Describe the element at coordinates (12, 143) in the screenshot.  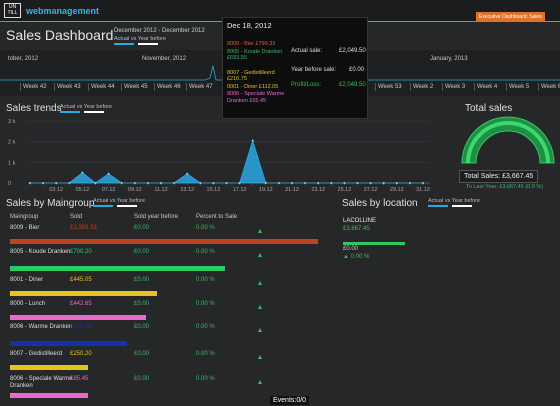
I see `y-tick-label: 2 k` at that location.